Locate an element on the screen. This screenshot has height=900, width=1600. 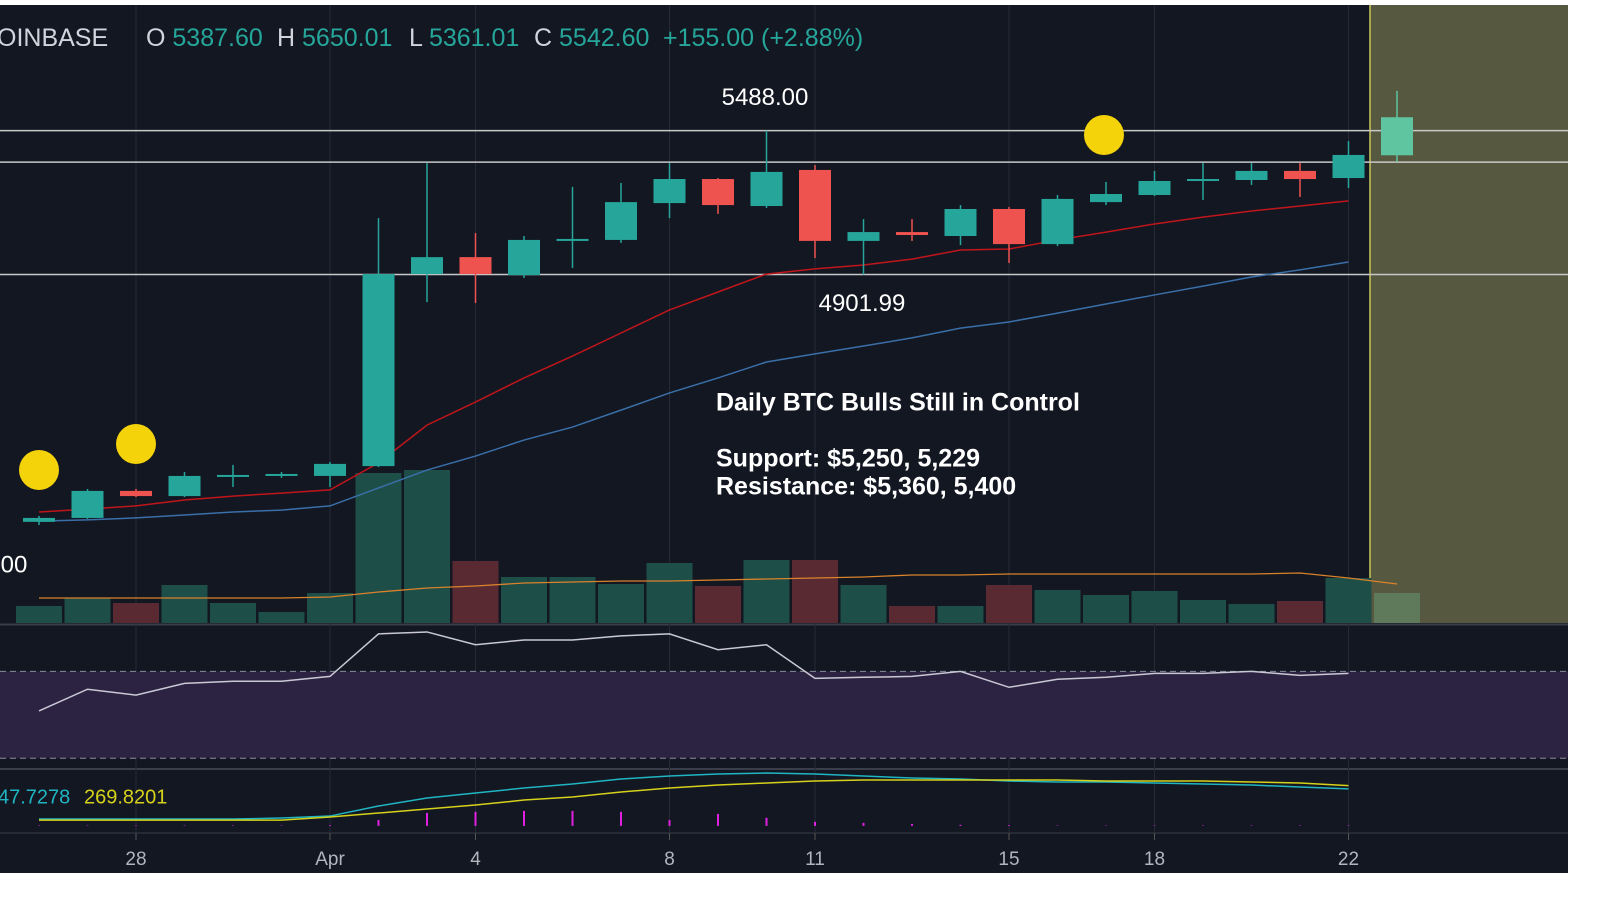
x-tick-label: 15 is located at coordinates (1008, 859).